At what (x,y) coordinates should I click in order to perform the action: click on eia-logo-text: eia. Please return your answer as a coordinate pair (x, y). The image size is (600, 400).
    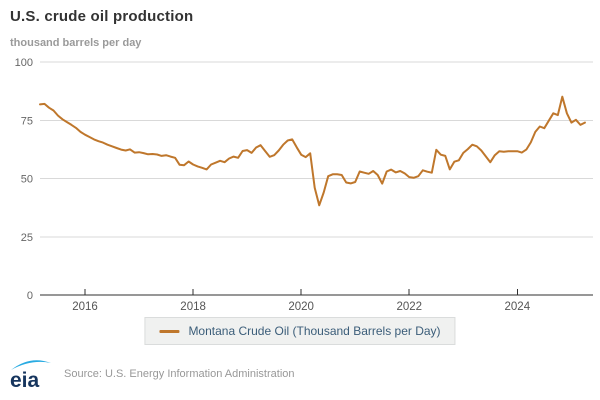
    Looking at the image, I should click on (25, 380).